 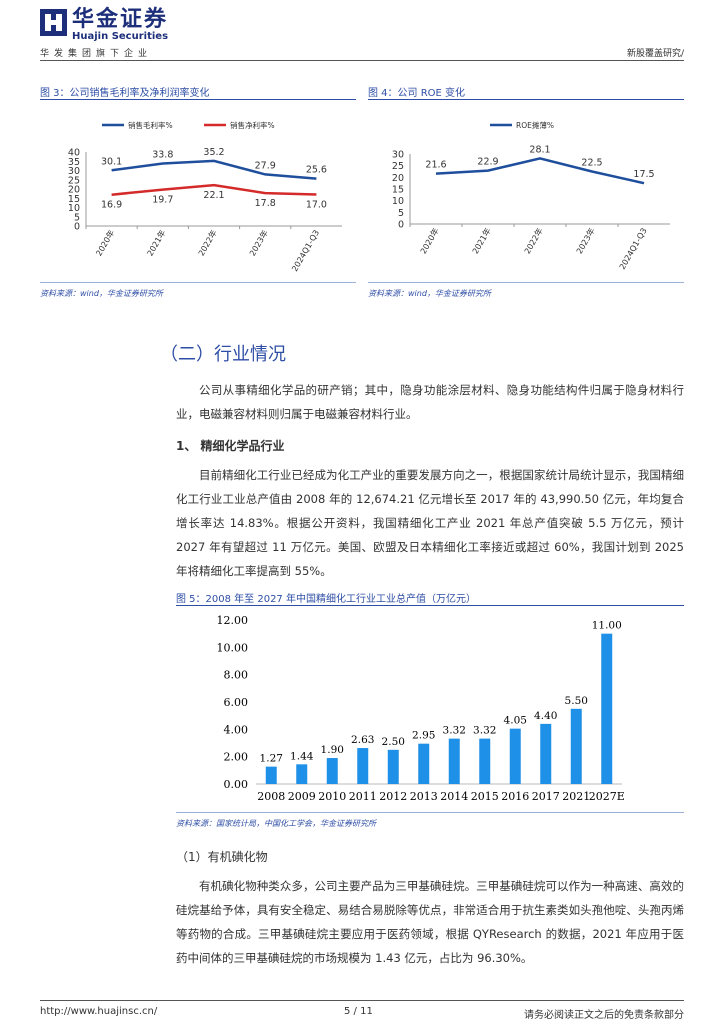 What do you see at coordinates (74, 208) in the screenshot?
I see `fig3-ytick-2: 10` at bounding box center [74, 208].